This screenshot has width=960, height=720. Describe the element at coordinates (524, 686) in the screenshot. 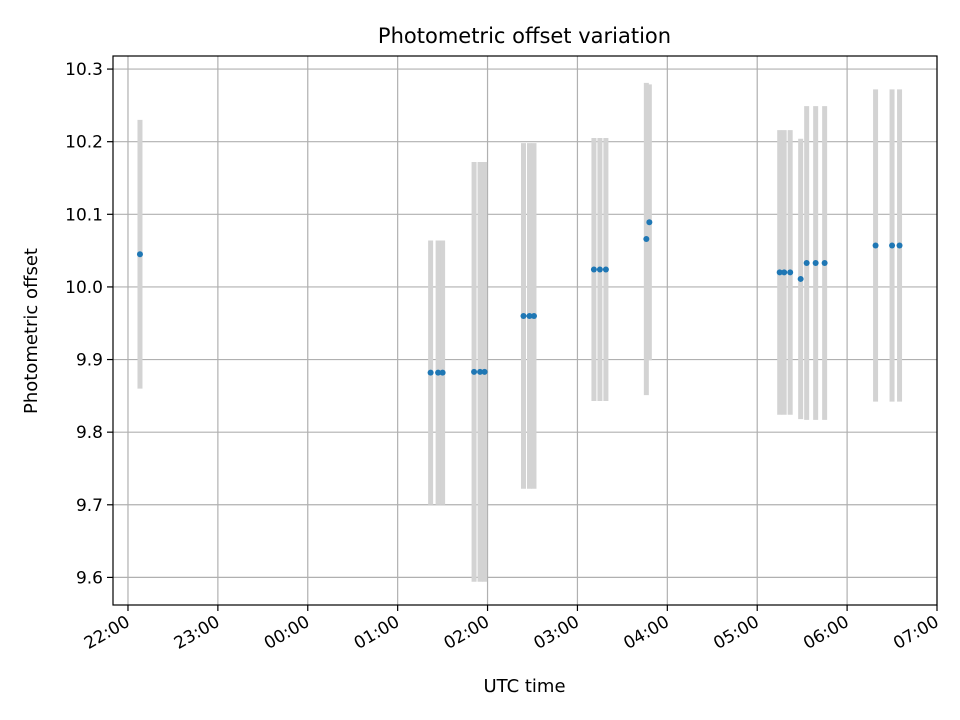

I see `x-axis-label: UTC time` at that location.